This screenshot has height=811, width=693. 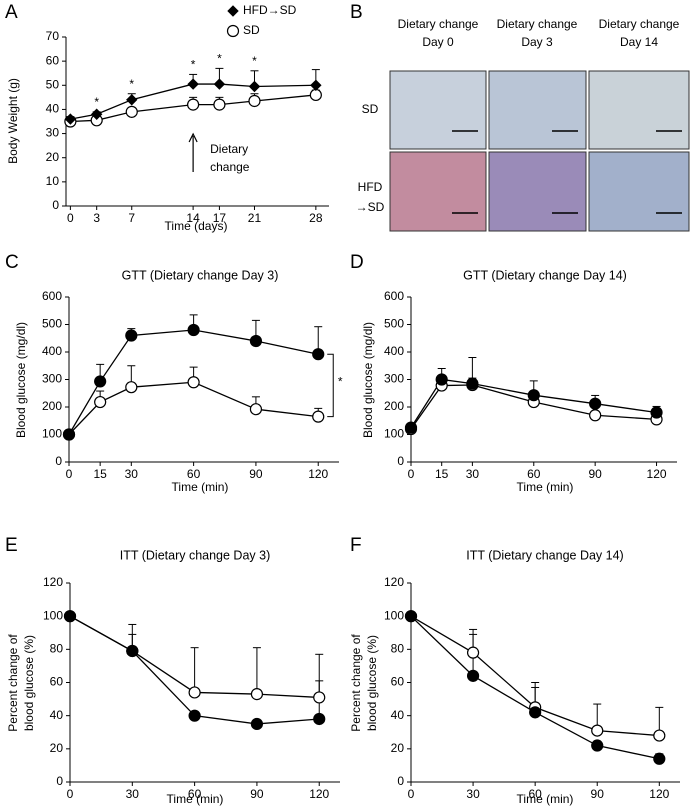 What do you see at coordinates (220, 218) in the screenshot?
I see `x-tick-label: 17` at bounding box center [220, 218].